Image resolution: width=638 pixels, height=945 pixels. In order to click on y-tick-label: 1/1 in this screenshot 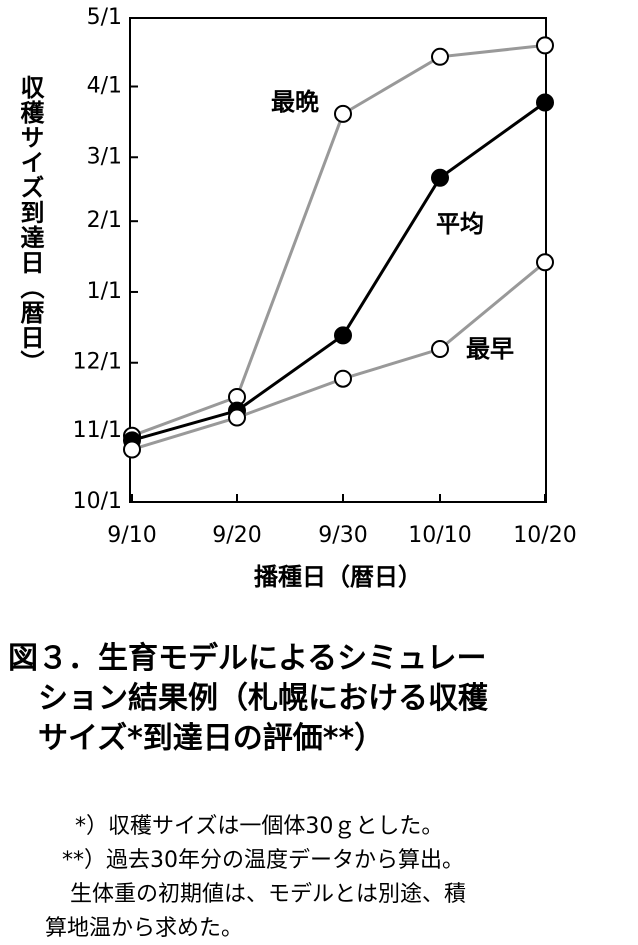, I will do `click(104, 291)`.